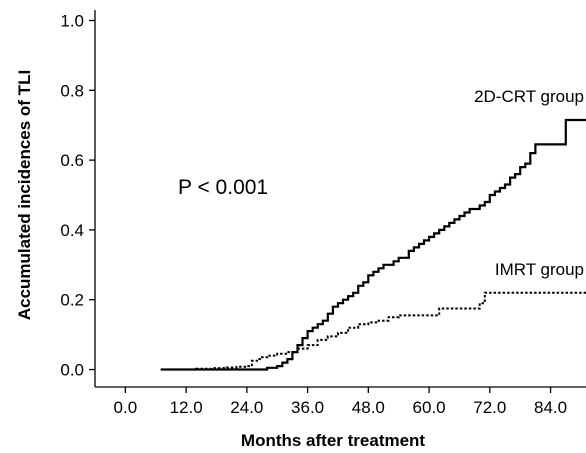 The width and height of the screenshot is (586, 453). What do you see at coordinates (550, 407) in the screenshot?
I see `x-tick-label: 84.0` at bounding box center [550, 407].